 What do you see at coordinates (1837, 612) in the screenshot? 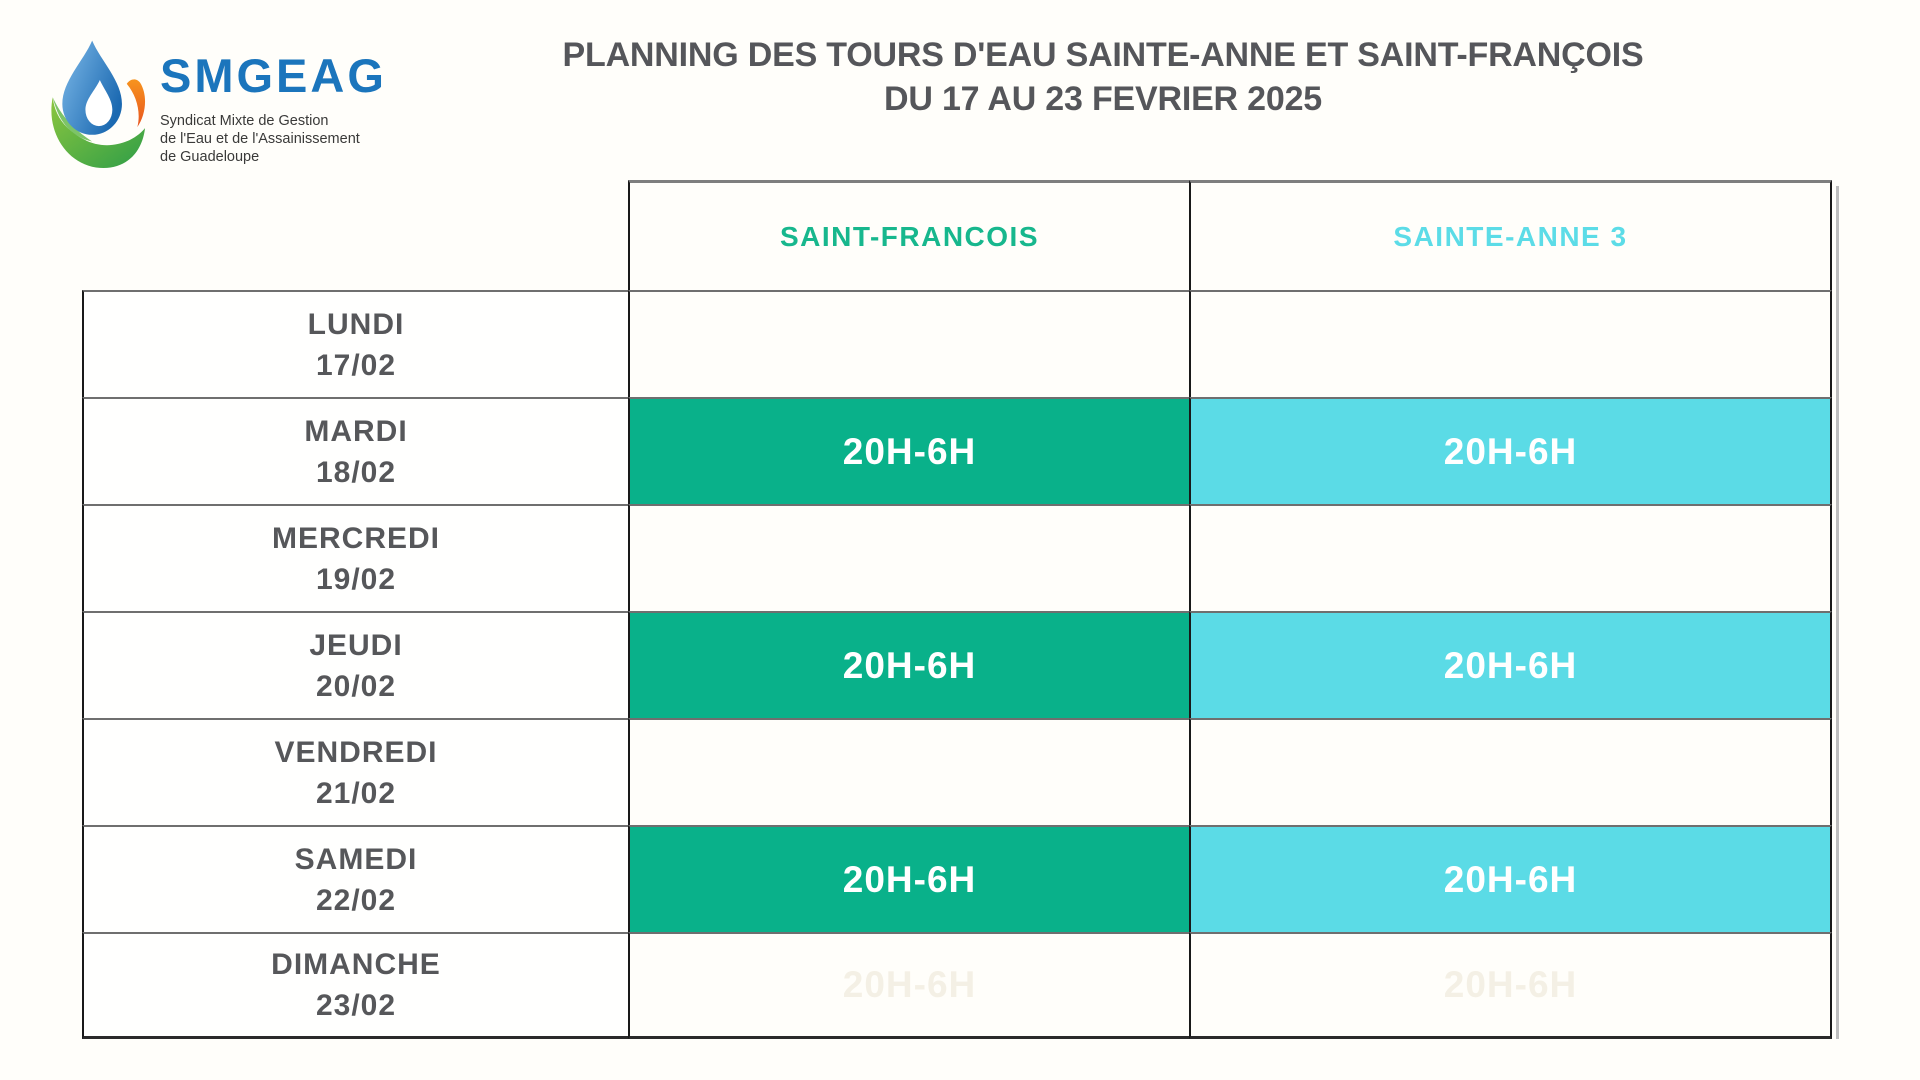
I see `table-right-shadow` at bounding box center [1837, 612].